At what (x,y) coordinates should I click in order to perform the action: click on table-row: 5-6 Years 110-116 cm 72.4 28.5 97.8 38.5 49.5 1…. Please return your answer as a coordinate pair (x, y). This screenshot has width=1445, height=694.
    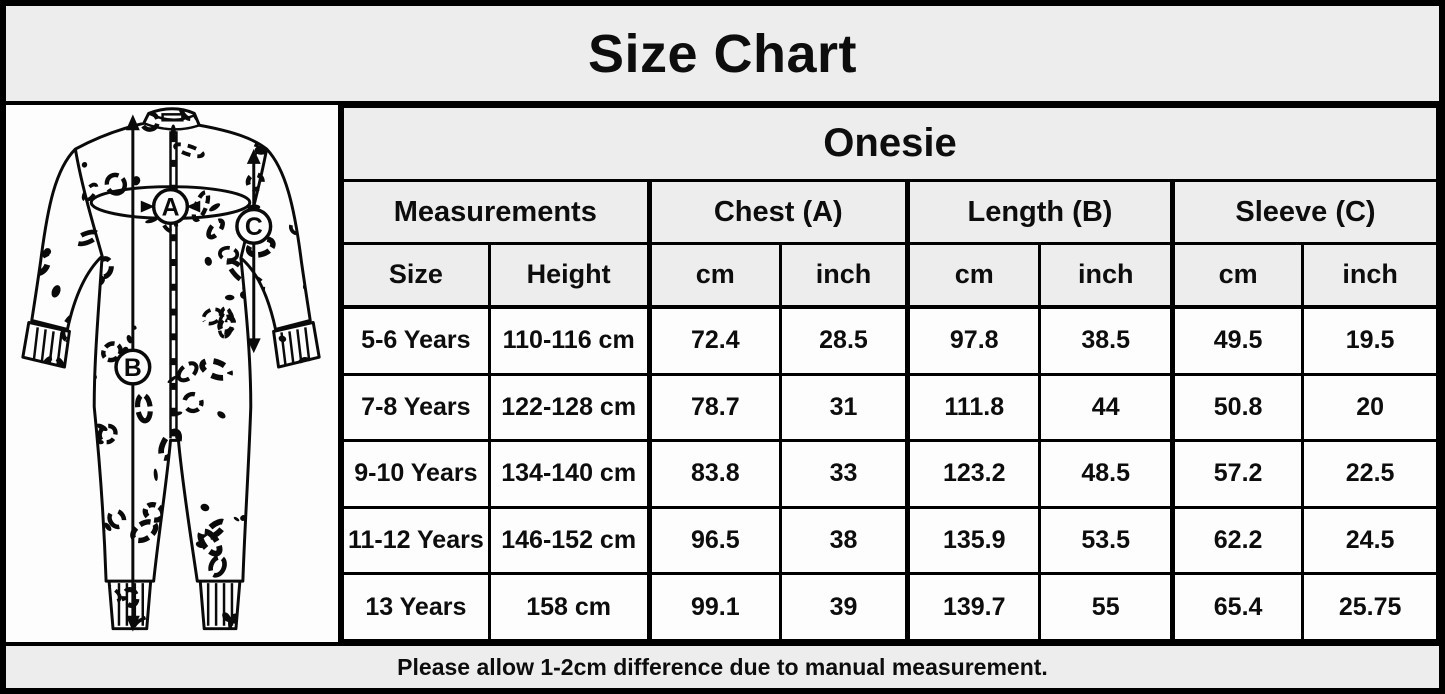
    Looking at the image, I should click on (890, 340).